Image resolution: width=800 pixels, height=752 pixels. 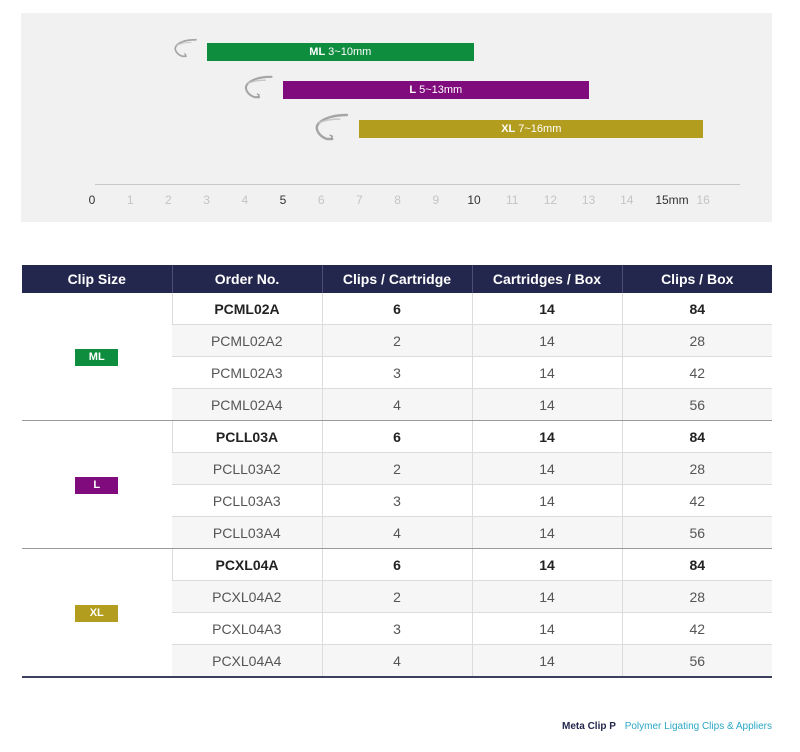 I want to click on col-header-clips-per-cartridge: Clips / Cartridge, so click(x=397, y=279).